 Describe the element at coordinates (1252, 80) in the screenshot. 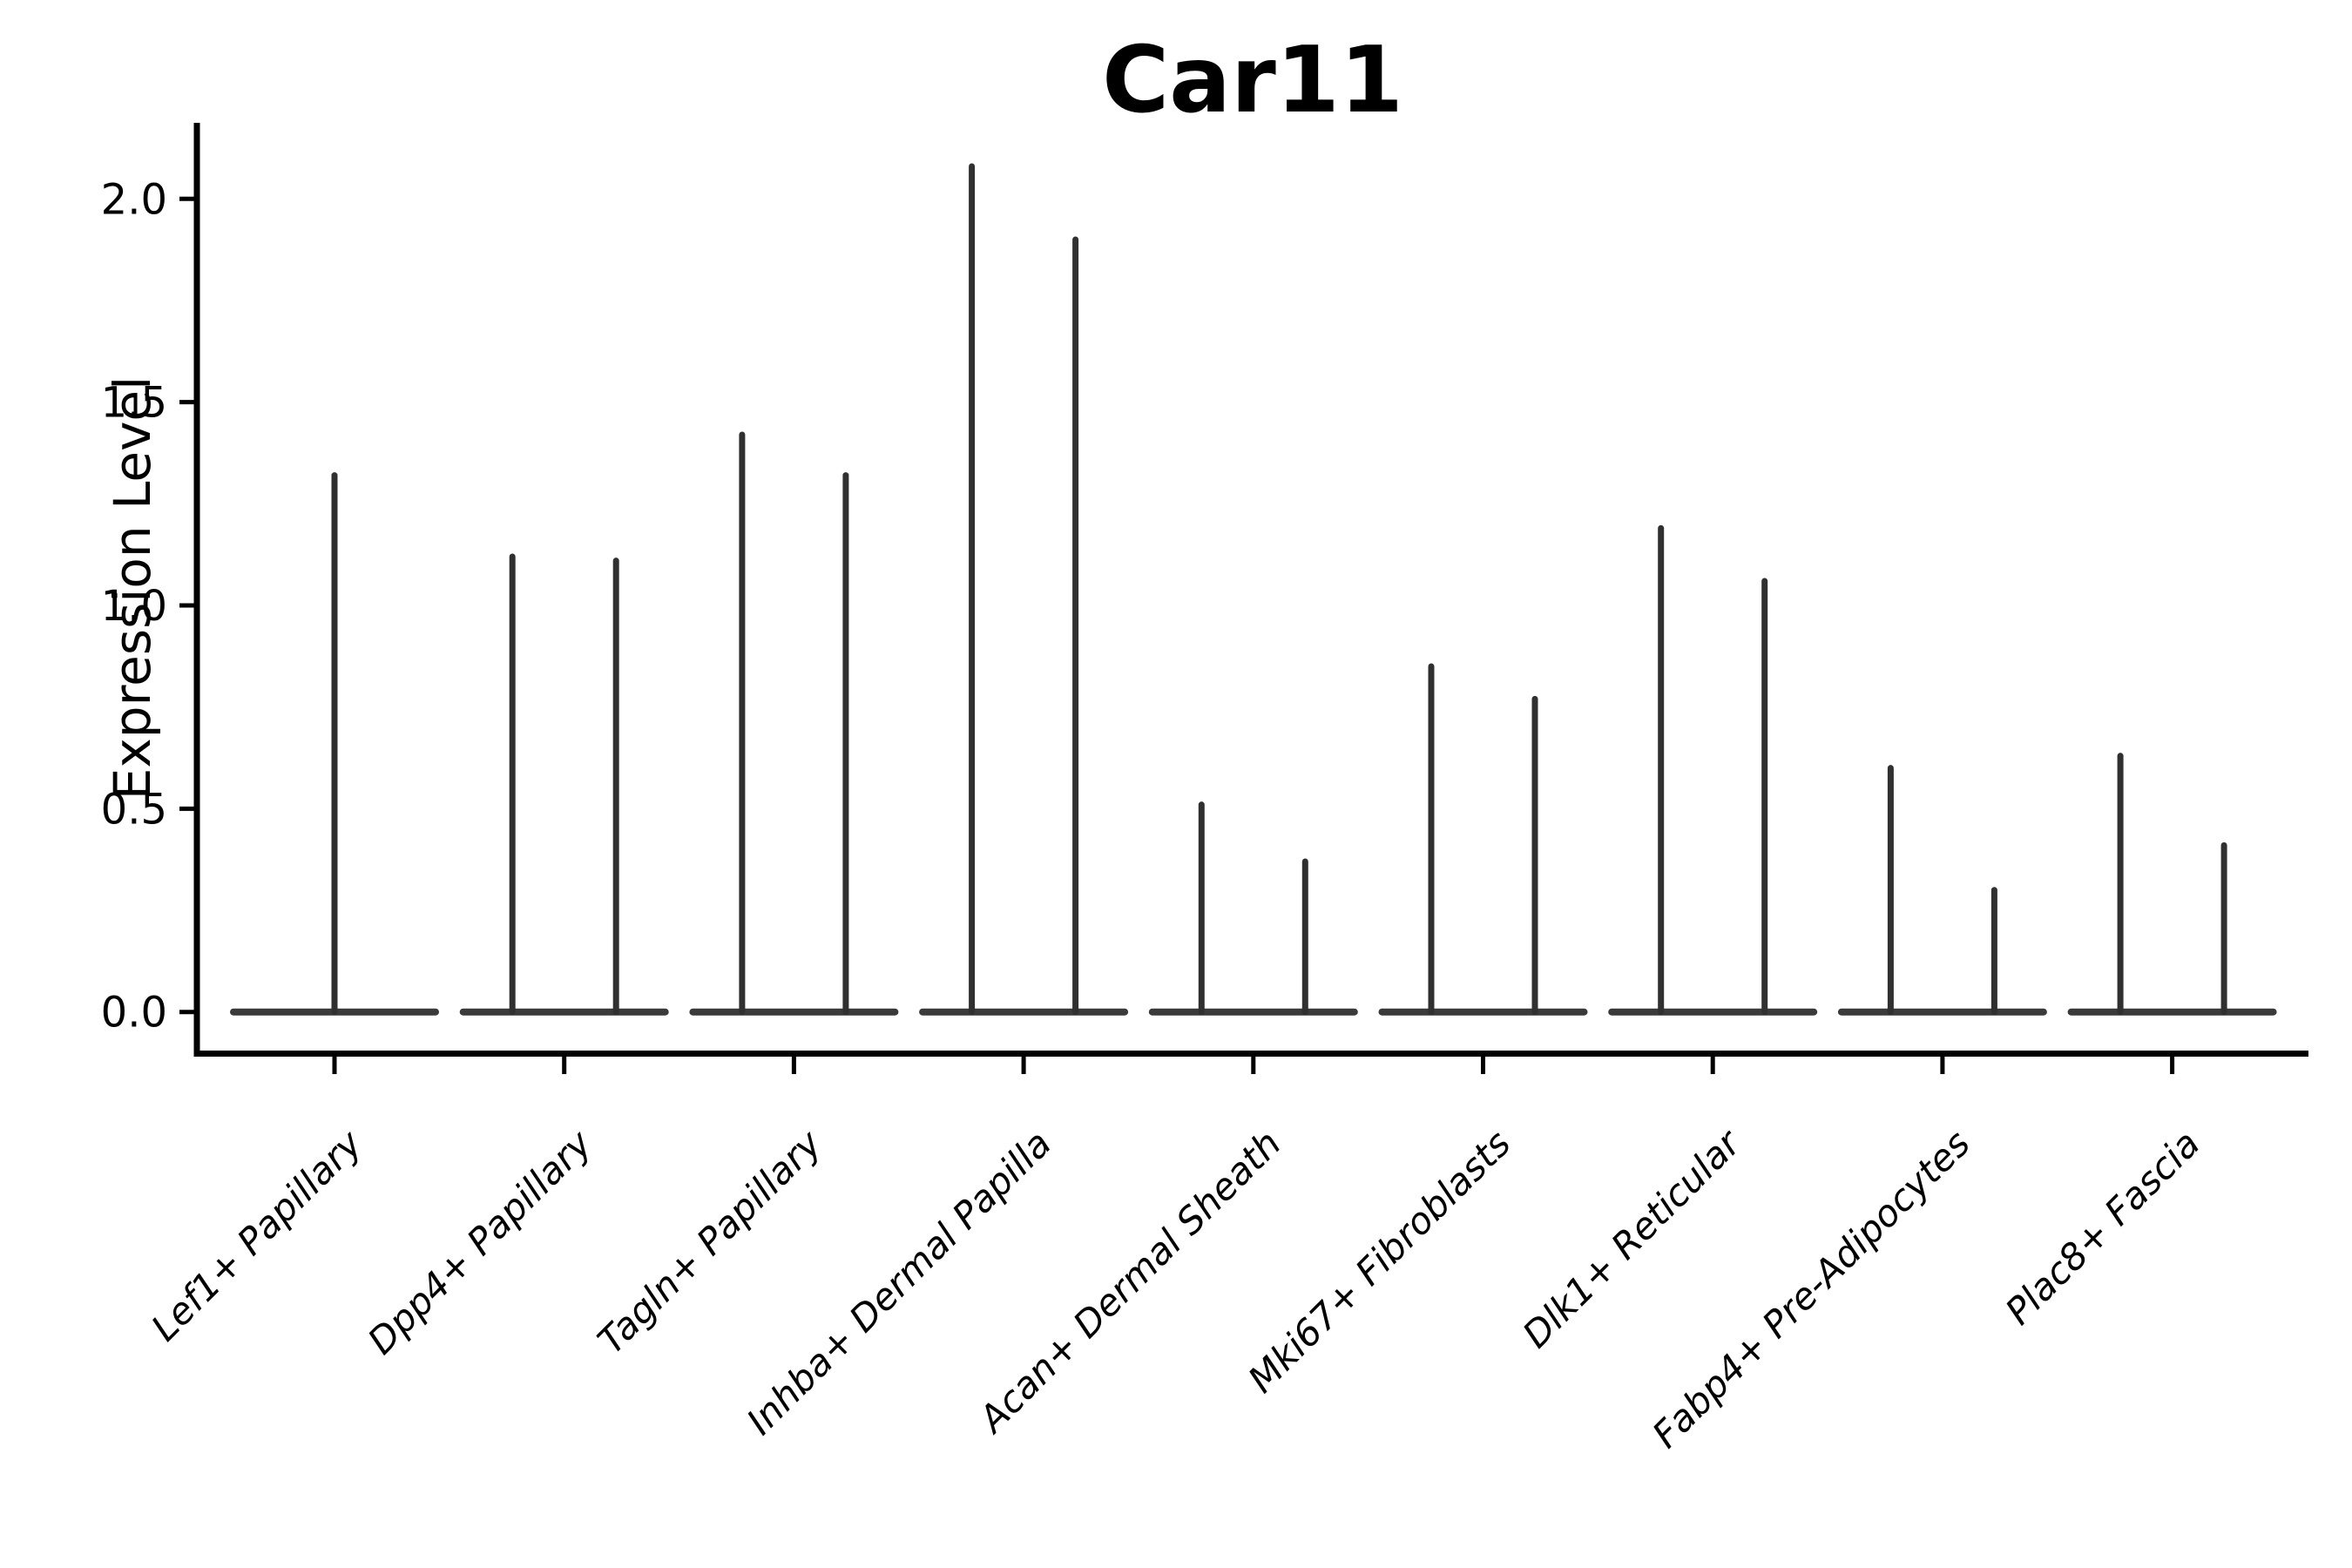

I see `plot-title: Car11` at that location.